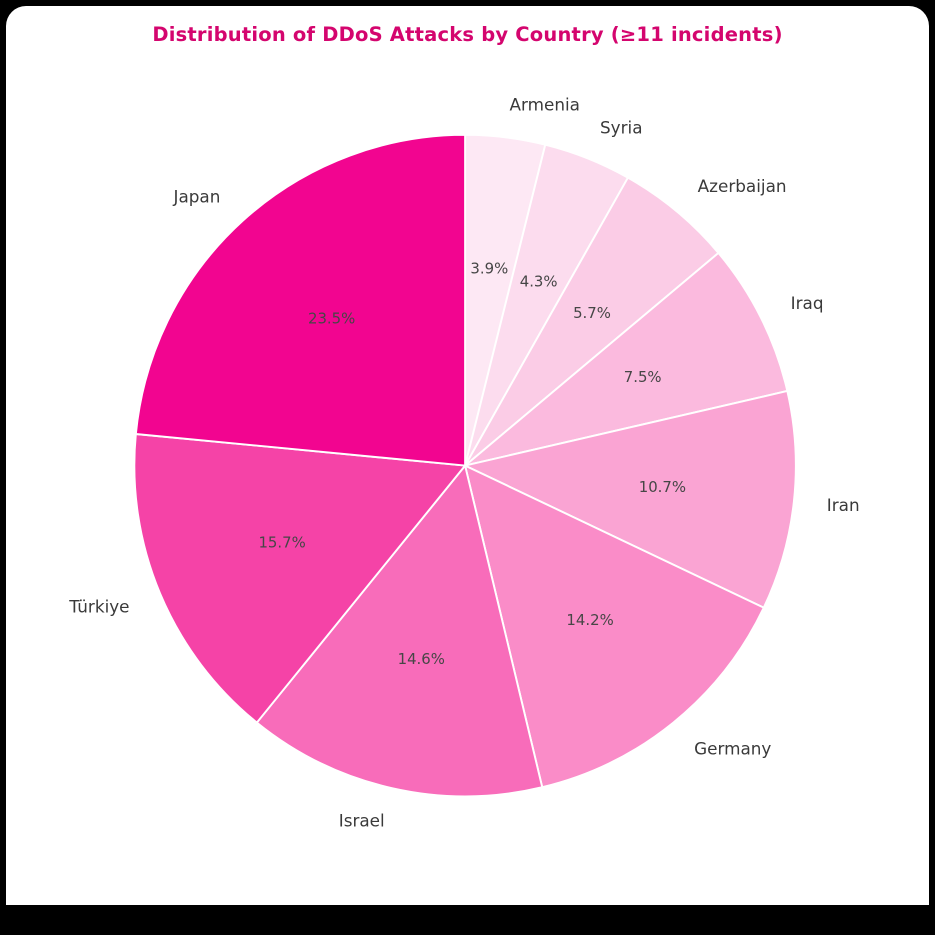 The height and width of the screenshot is (935, 935). I want to click on country-label-japan: Japan, so click(196, 196).